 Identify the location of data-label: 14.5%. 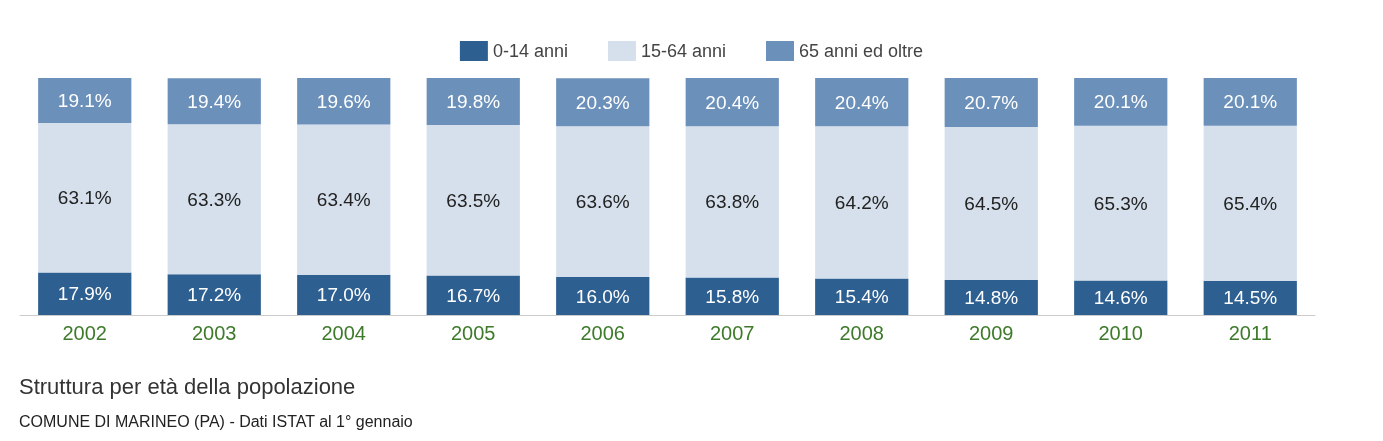
(1250, 298).